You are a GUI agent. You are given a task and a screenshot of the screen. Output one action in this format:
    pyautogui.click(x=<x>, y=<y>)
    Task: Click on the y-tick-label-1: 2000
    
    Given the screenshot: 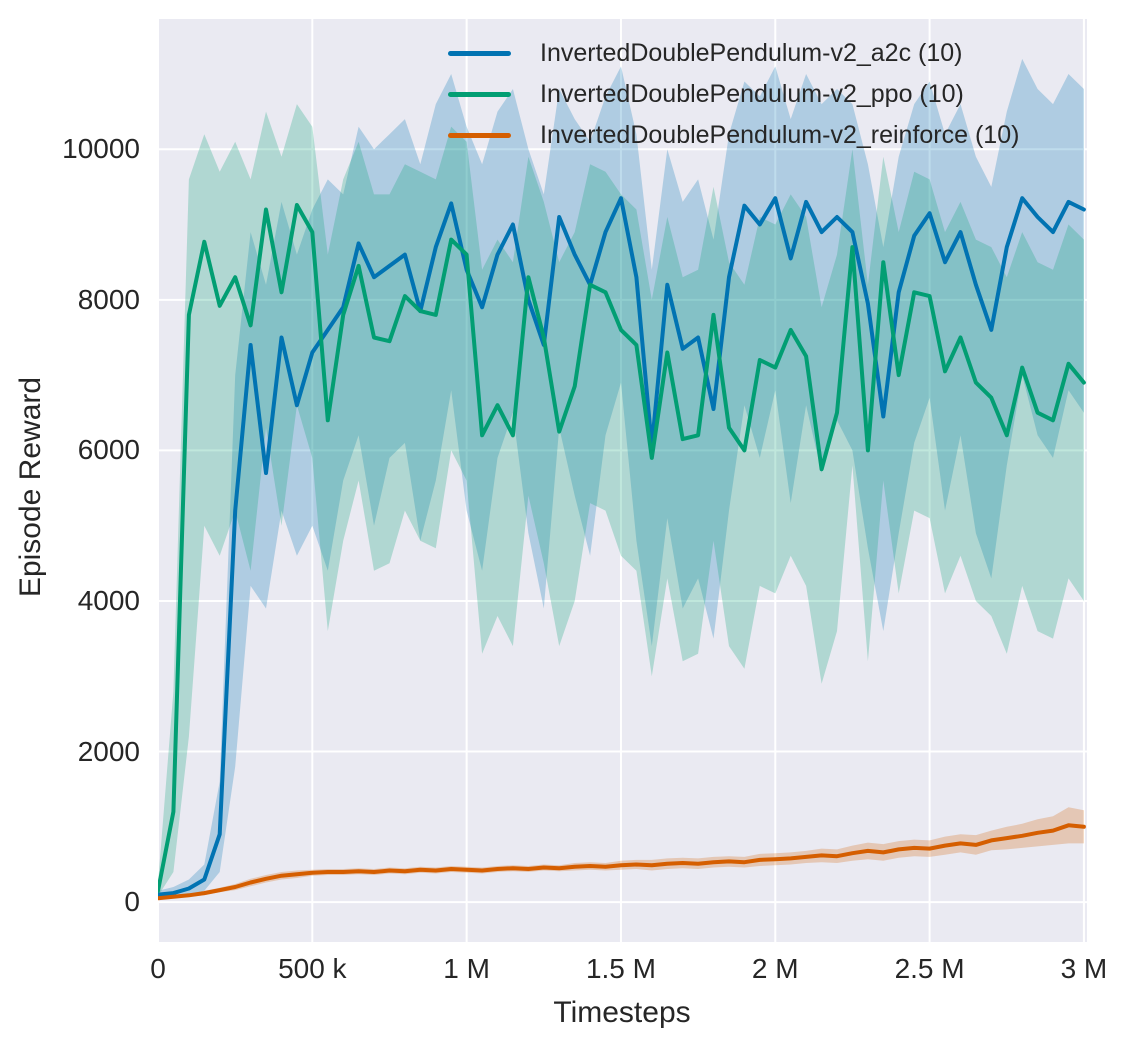 What is the action you would take?
    pyautogui.click(x=108, y=751)
    